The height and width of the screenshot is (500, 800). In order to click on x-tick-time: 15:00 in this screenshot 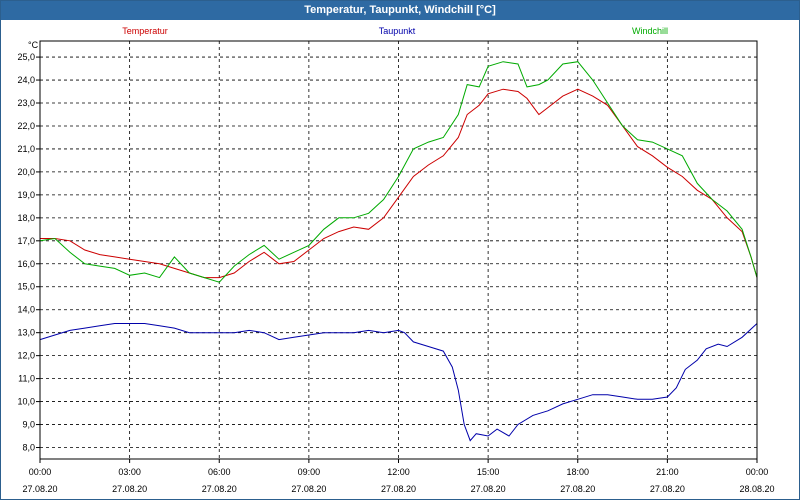, I will do `click(488, 472)`.